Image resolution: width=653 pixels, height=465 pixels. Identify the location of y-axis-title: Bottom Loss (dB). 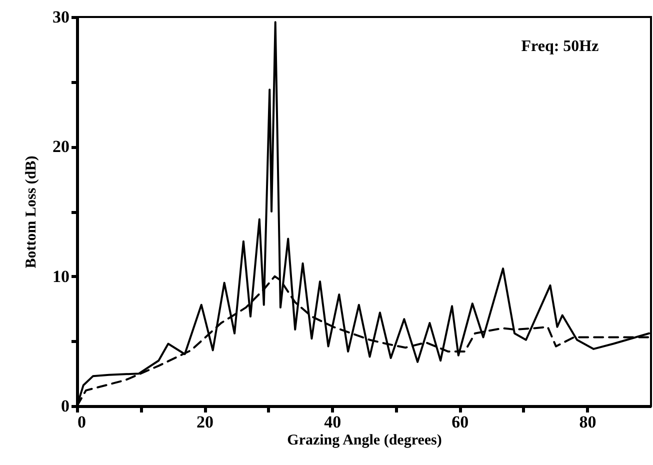
(32, 212).